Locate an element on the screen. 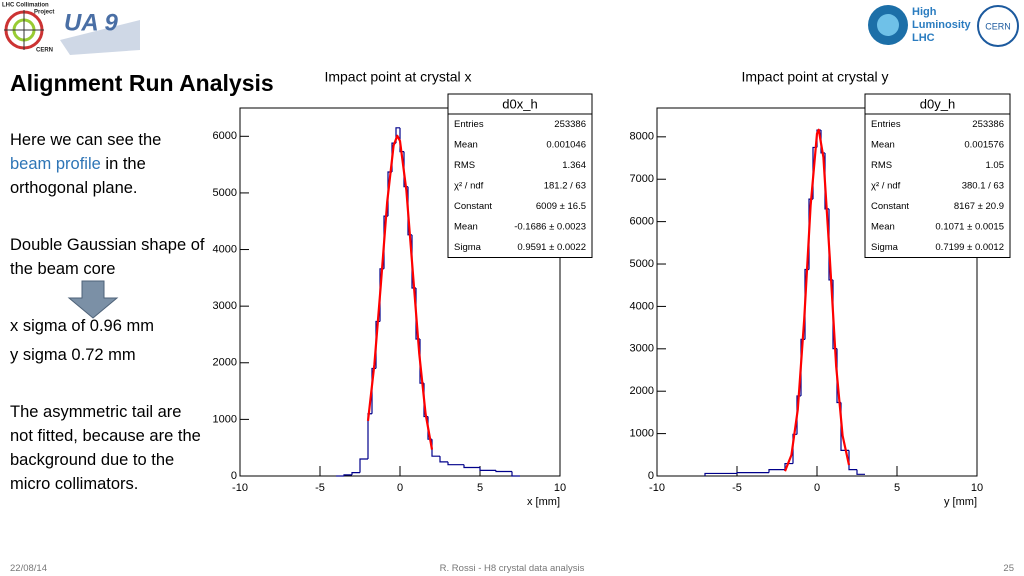  logo-text: Luminosity is located at coordinates (942, 25).